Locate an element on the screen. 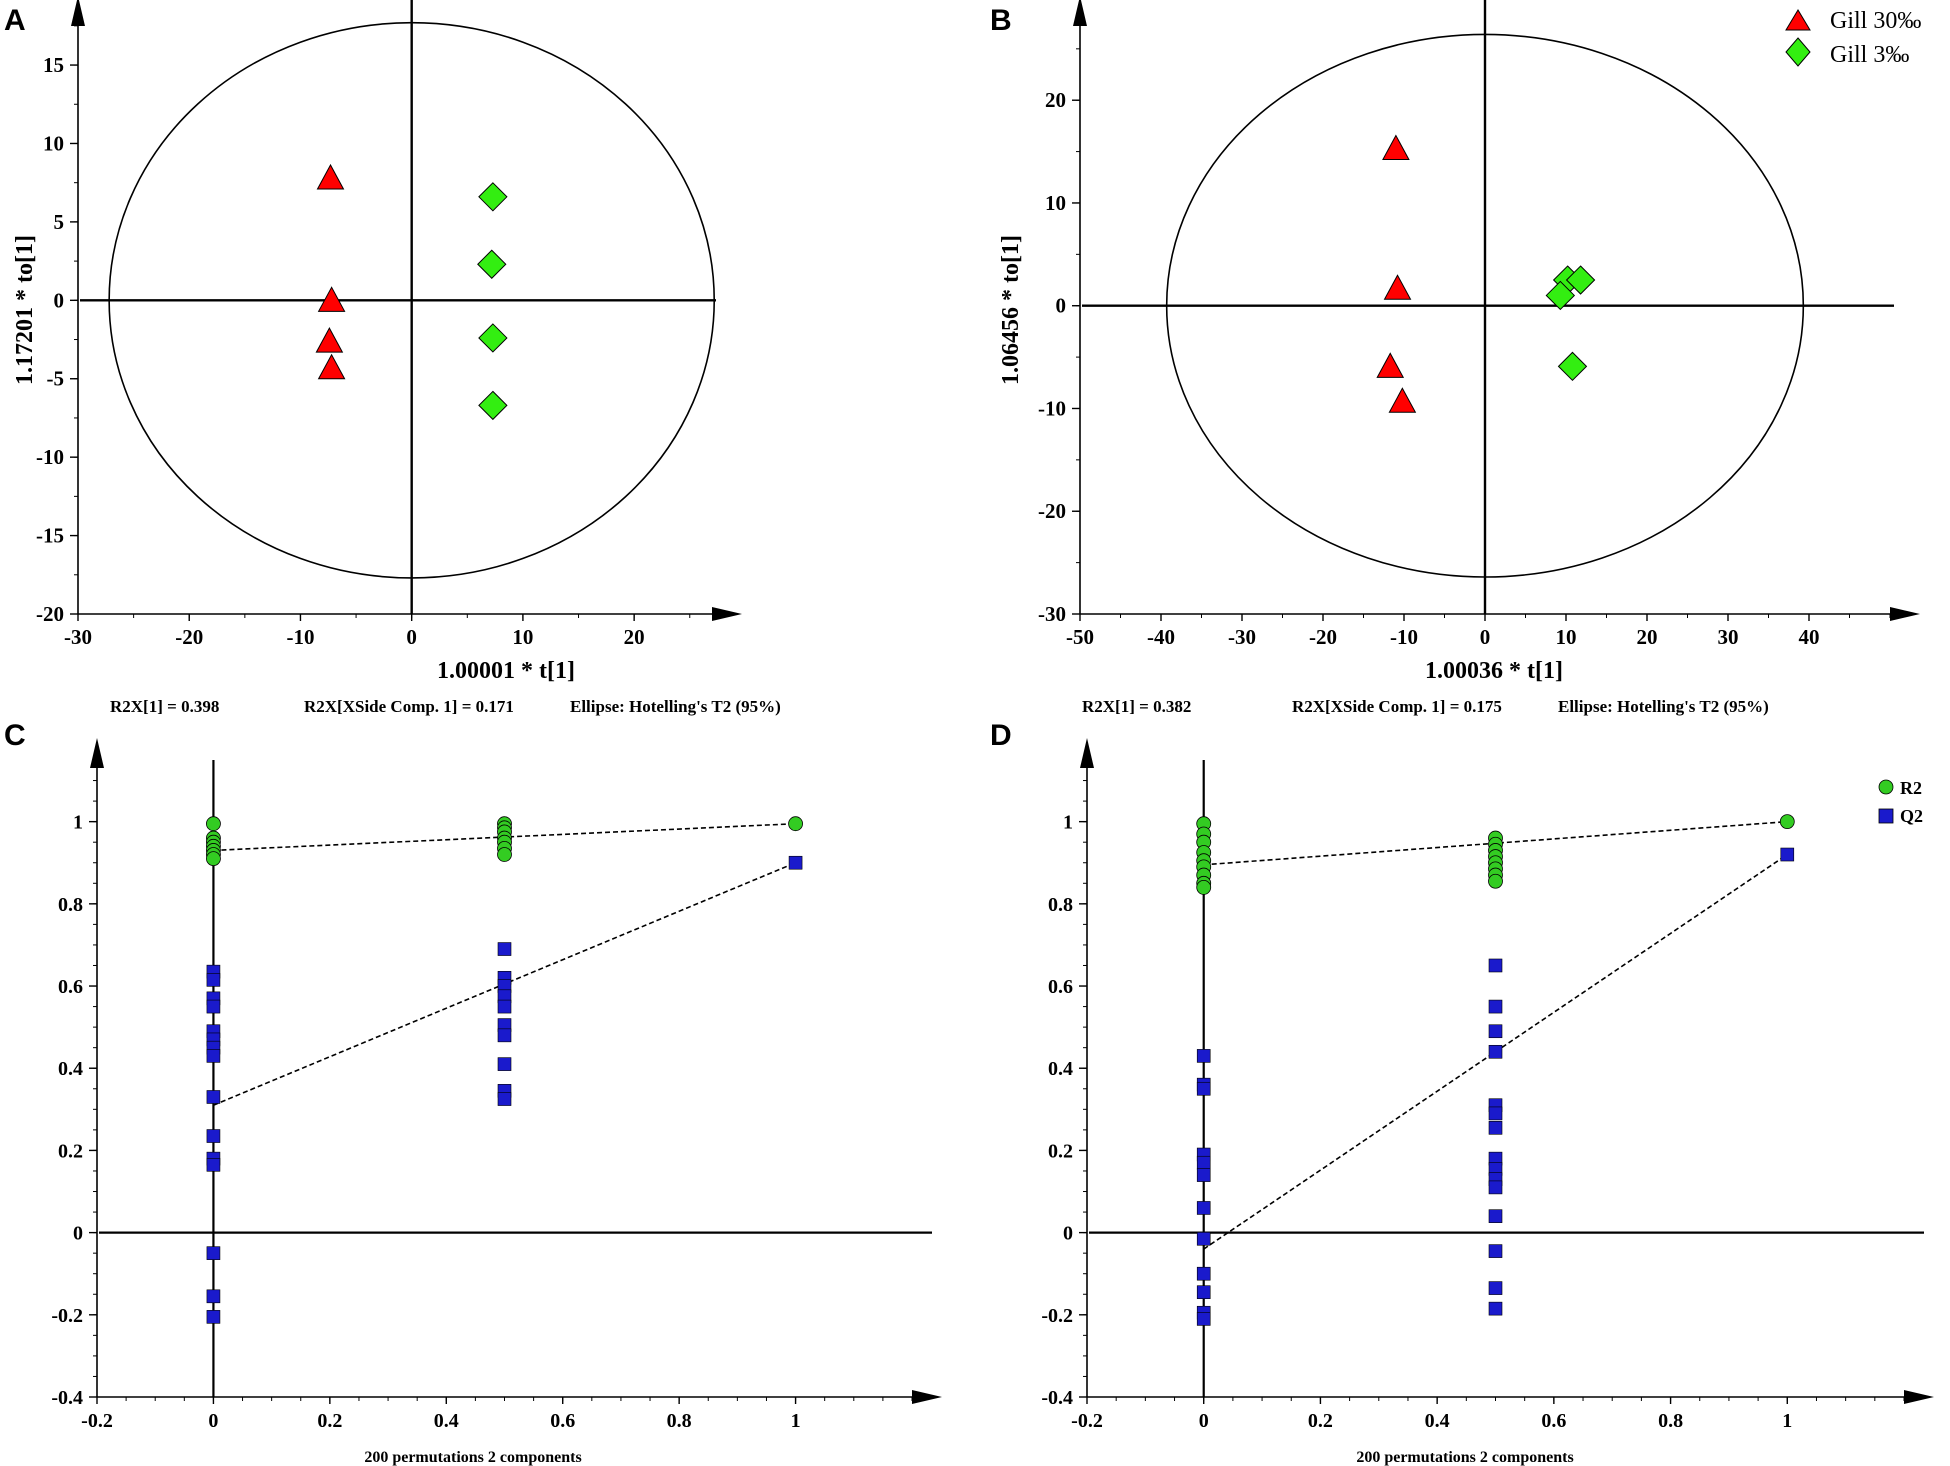 The height and width of the screenshot is (1466, 1950). y-axis-title-b: 1.06456 * to[1] is located at coordinates (1011, 310).